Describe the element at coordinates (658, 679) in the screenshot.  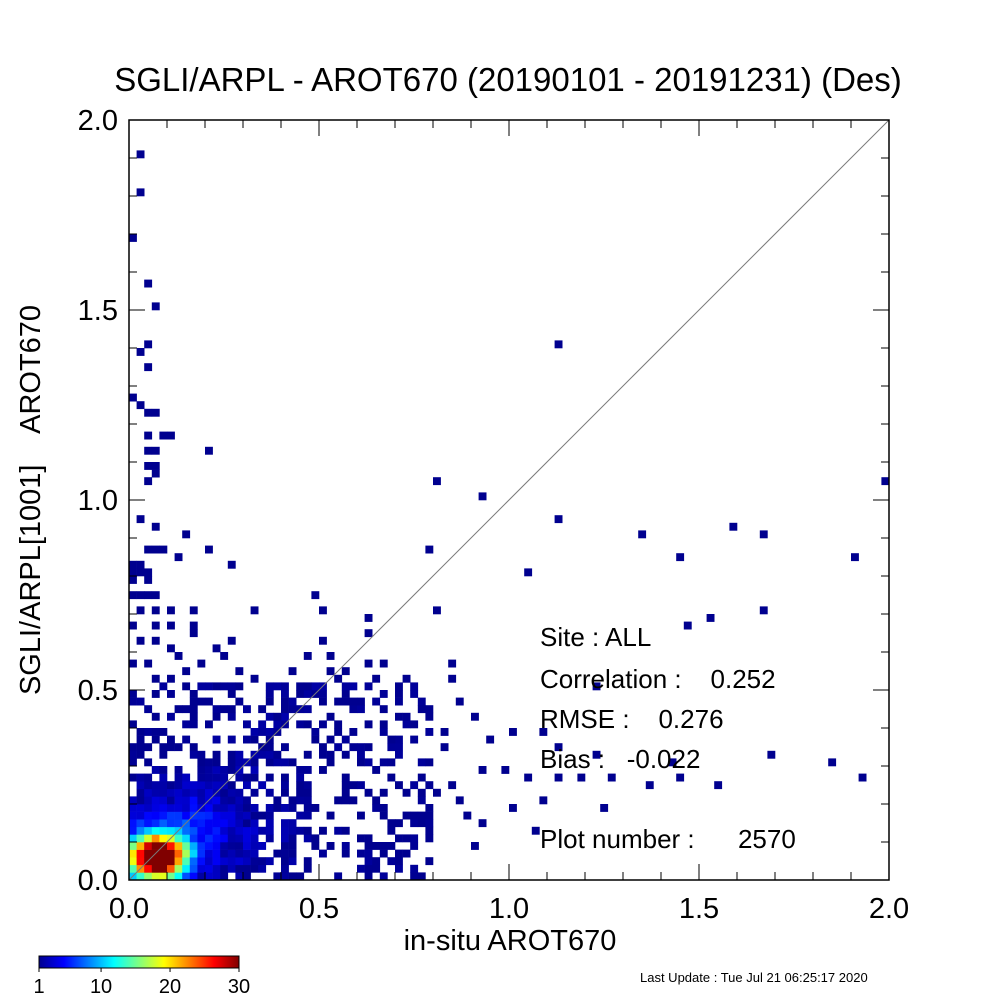
I see `stat-correlation: Correlation : 0.252` at that location.